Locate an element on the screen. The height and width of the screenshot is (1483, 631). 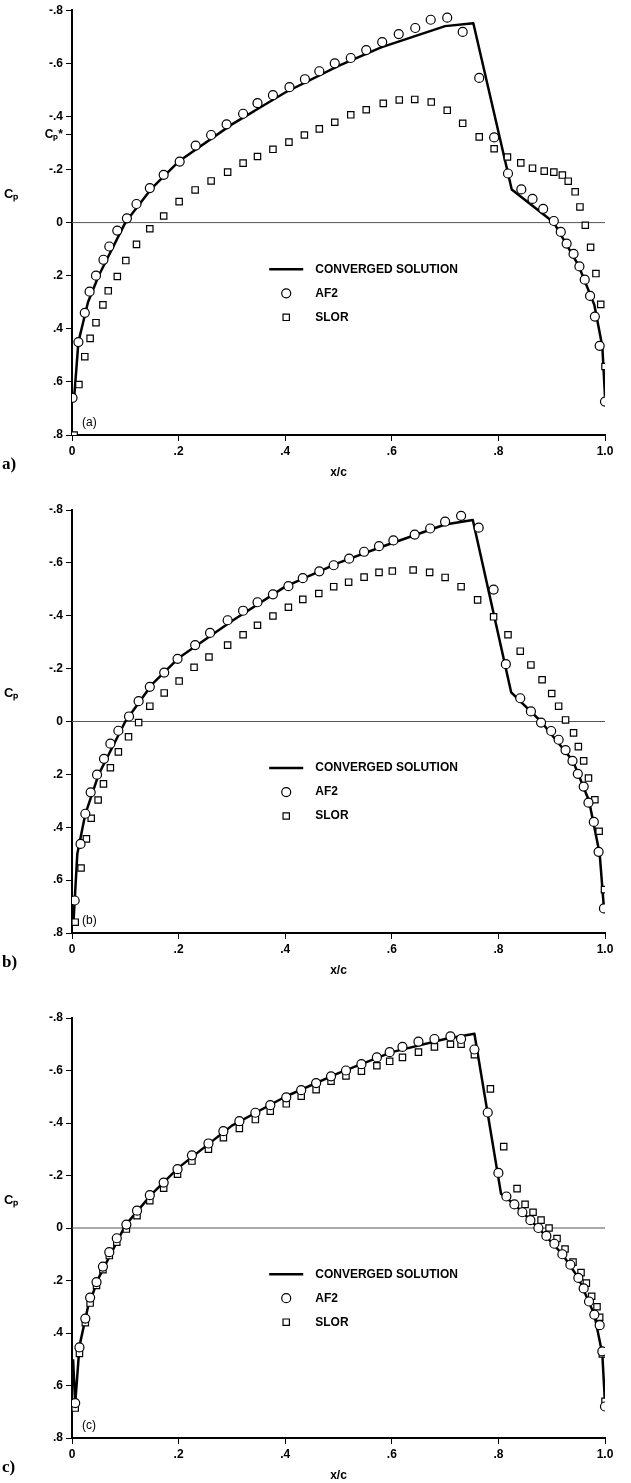
text: c) is located at coordinates (9, 1466).